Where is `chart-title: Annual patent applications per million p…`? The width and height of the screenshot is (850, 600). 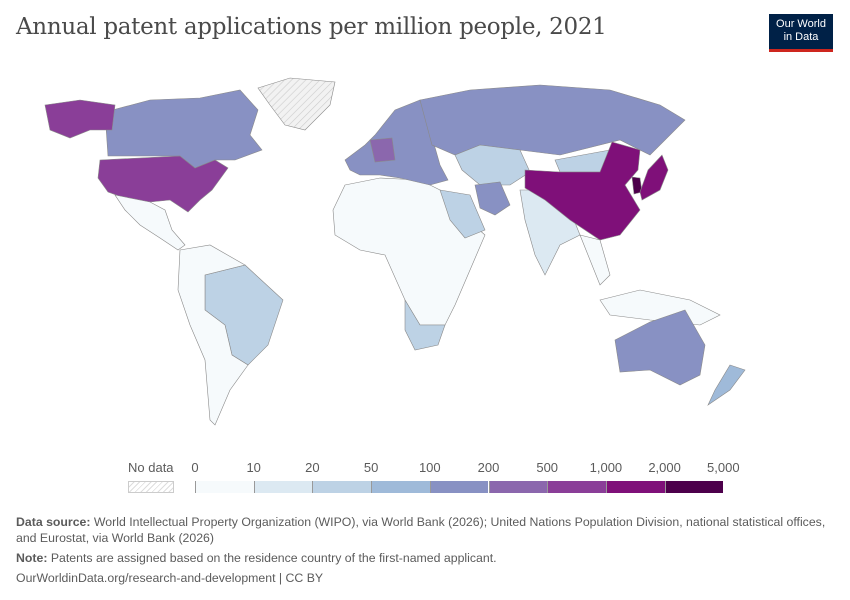 chart-title: Annual patent applications per million p… is located at coordinates (311, 27).